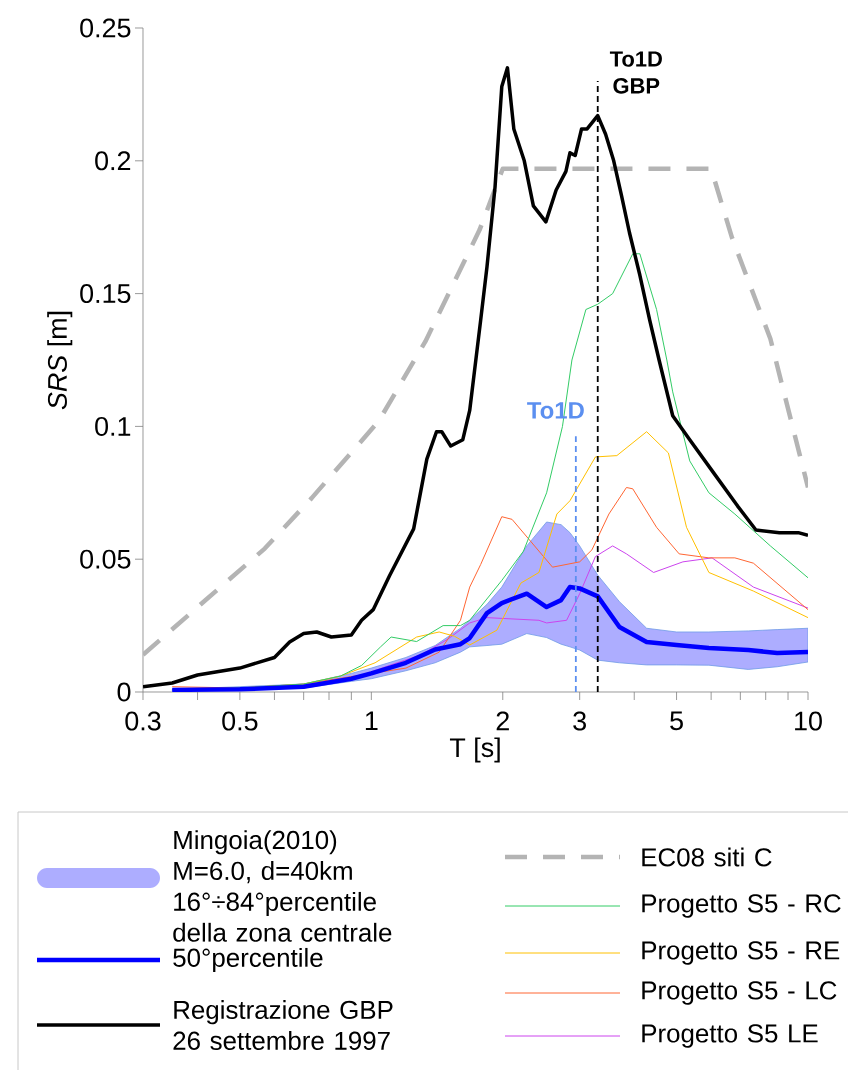 Image resolution: width=849 pixels, height=1070 pixels. What do you see at coordinates (60, 360) in the screenshot?
I see `y-axis-title: SRS [m]` at bounding box center [60, 360].